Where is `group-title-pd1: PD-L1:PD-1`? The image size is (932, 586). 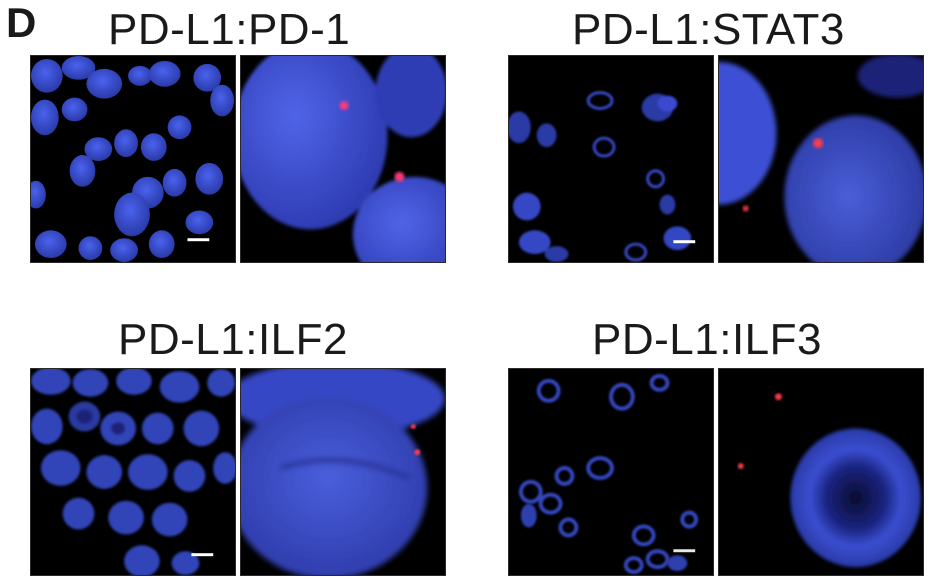 group-title-pd1: PD-L1:PD-1 is located at coordinates (229, 29).